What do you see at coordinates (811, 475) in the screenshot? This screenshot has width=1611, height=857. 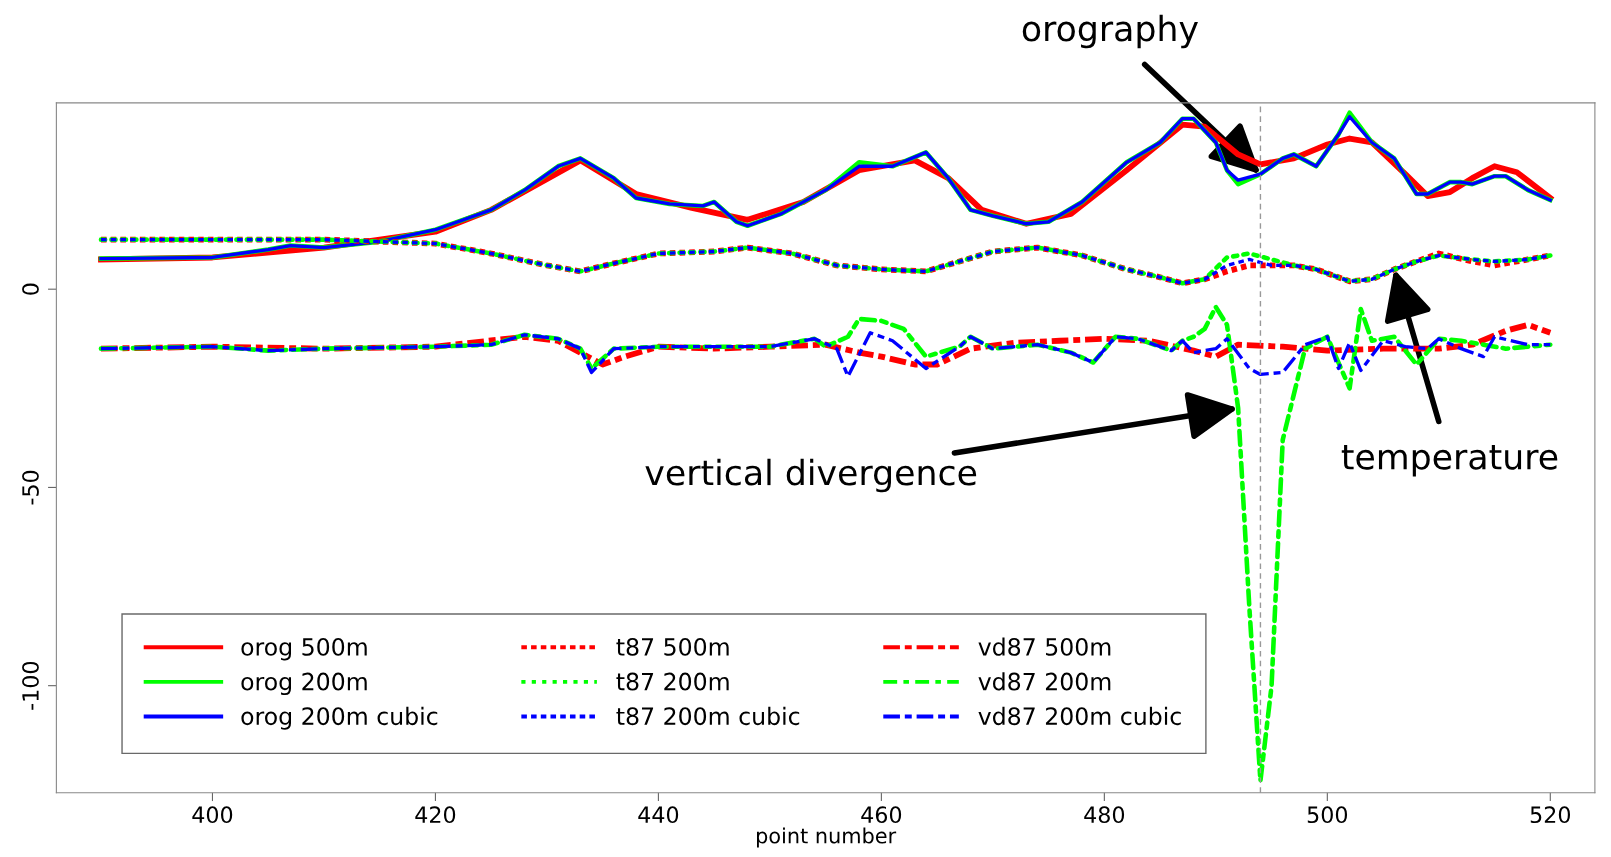 I see `annotation: vertical divergence` at bounding box center [811, 475].